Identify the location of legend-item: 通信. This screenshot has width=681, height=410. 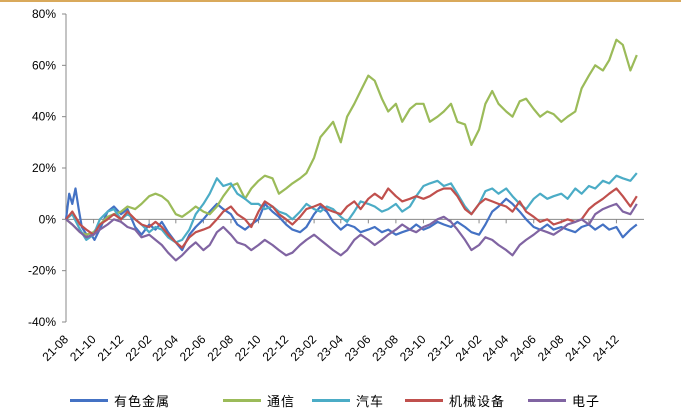
(259, 400).